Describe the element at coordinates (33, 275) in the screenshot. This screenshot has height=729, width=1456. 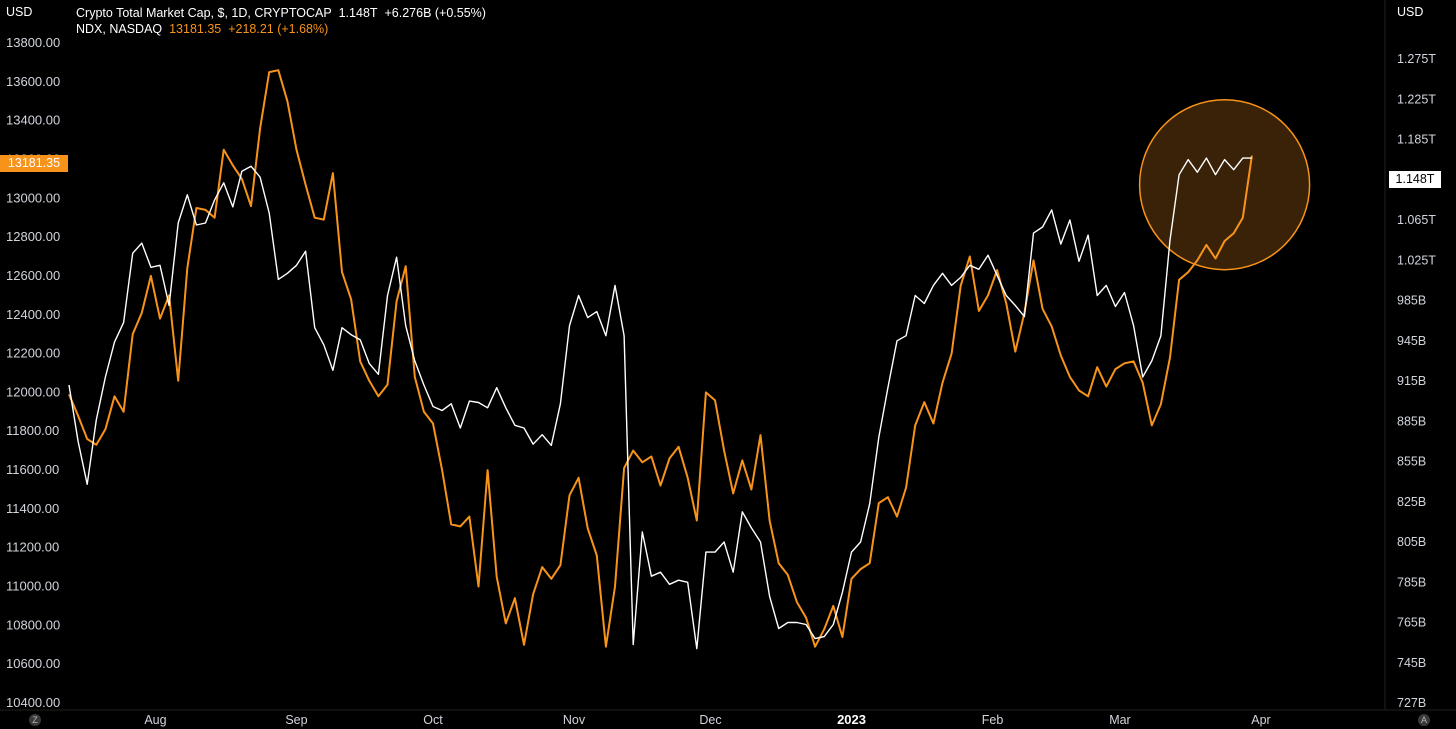
I see `left-axis-tick-label: 12600.00` at that location.